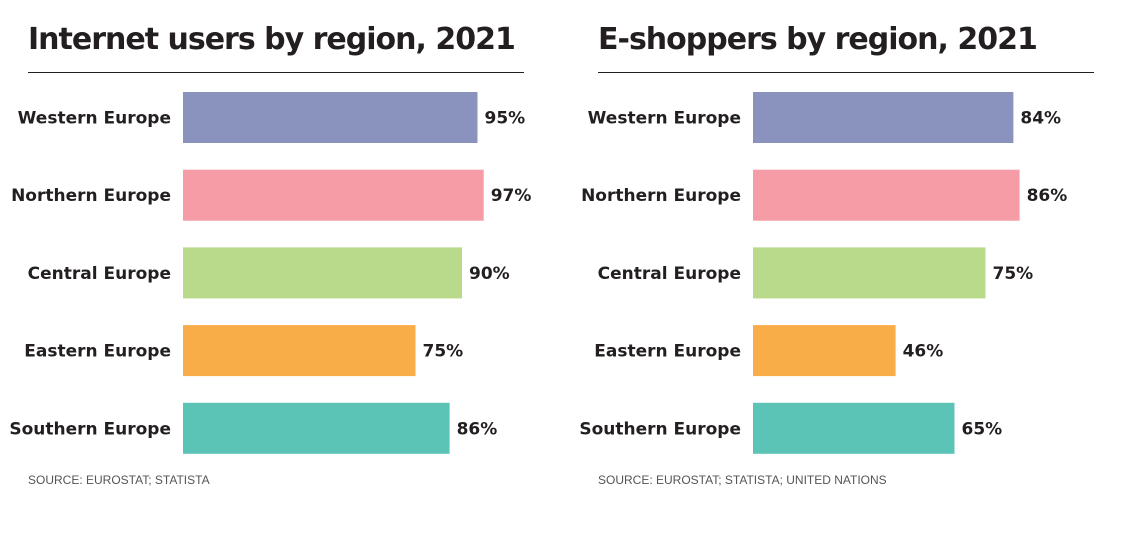  I want to click on value-label-northern-europe: 86%, so click(1047, 196).